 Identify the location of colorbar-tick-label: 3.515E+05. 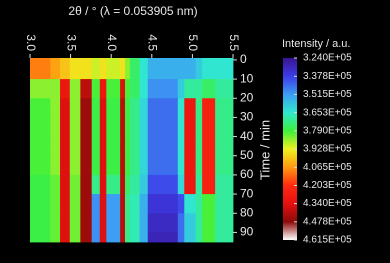
(327, 94).